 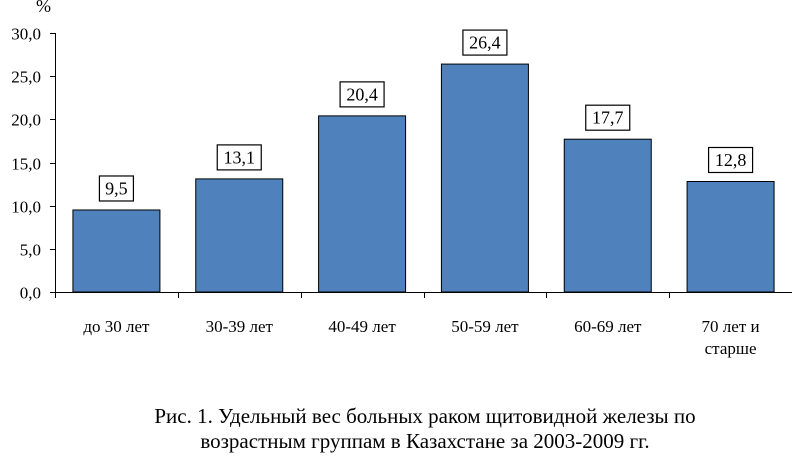 What do you see at coordinates (26, 120) in the screenshot?
I see `y-tick-label: 20,0` at bounding box center [26, 120].